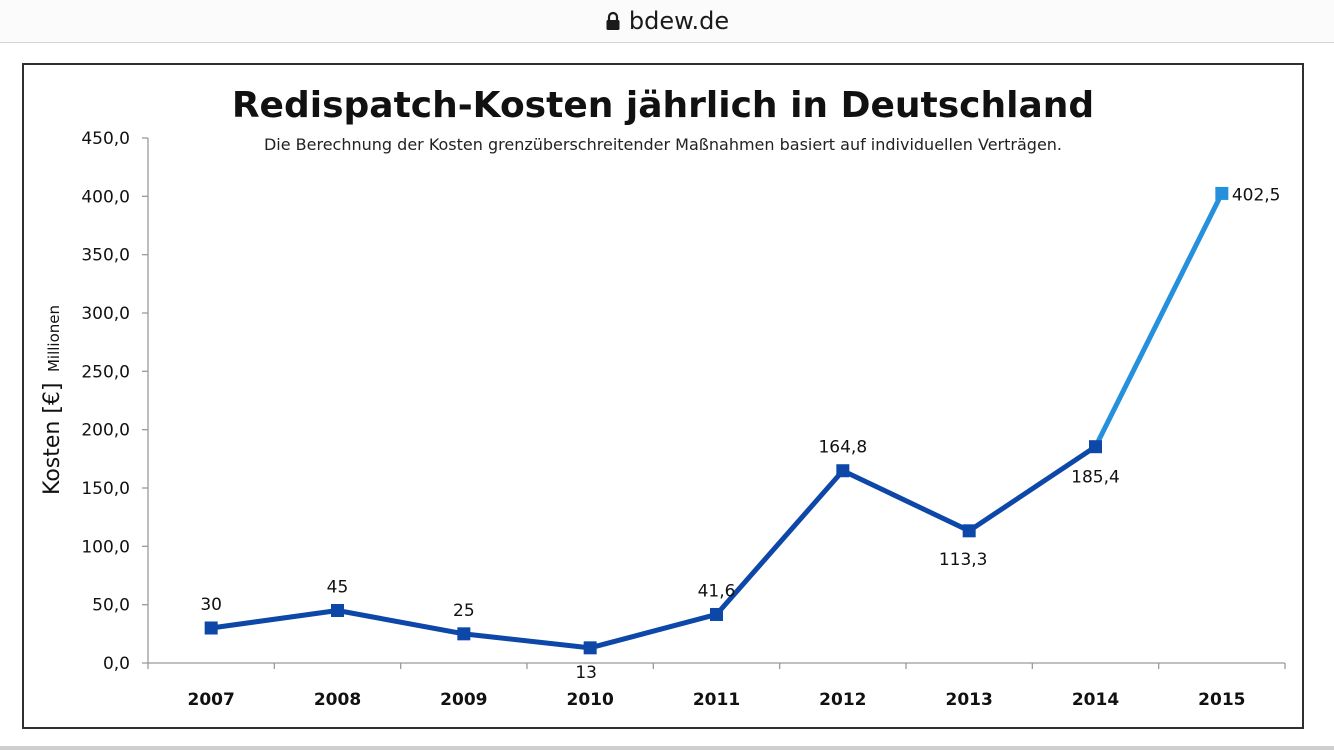 This screenshot has height=750, width=1334. I want to click on data-label: 164,8, so click(842, 448).